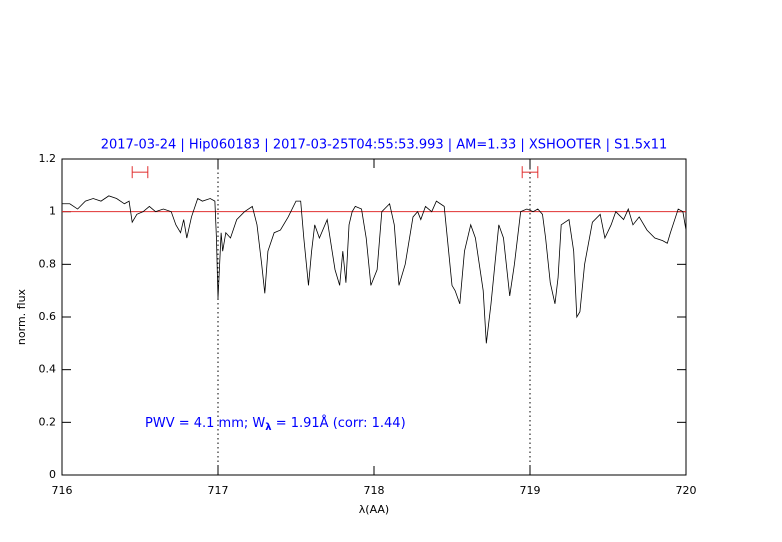 The image size is (782, 542). Describe the element at coordinates (530, 490) in the screenshot. I see `x-tick-label: 719` at that location.